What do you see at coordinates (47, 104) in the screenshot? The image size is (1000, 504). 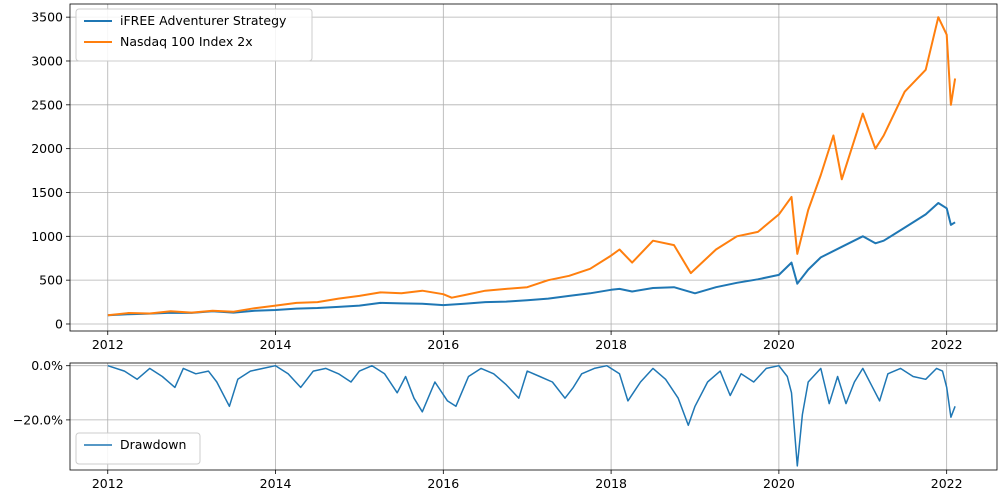 I see `y-tick-label: 2500` at bounding box center [47, 104].